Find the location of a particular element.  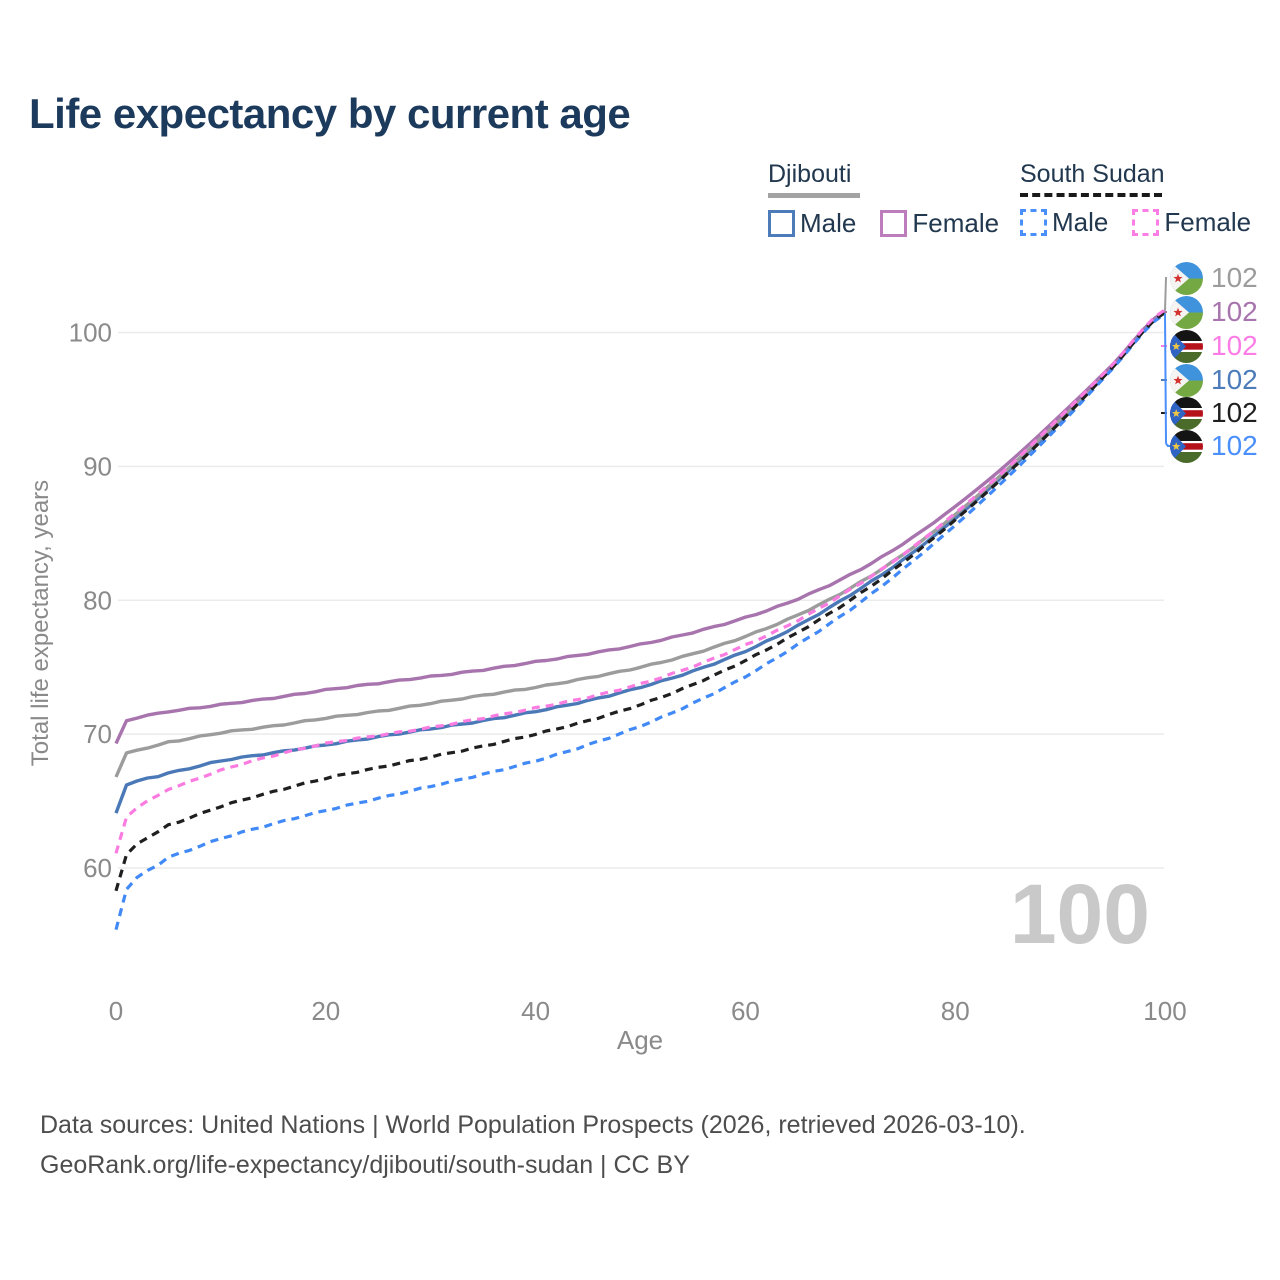

end-label-south-sudan-both-sexes: 102 is located at coordinates (1214, 413).